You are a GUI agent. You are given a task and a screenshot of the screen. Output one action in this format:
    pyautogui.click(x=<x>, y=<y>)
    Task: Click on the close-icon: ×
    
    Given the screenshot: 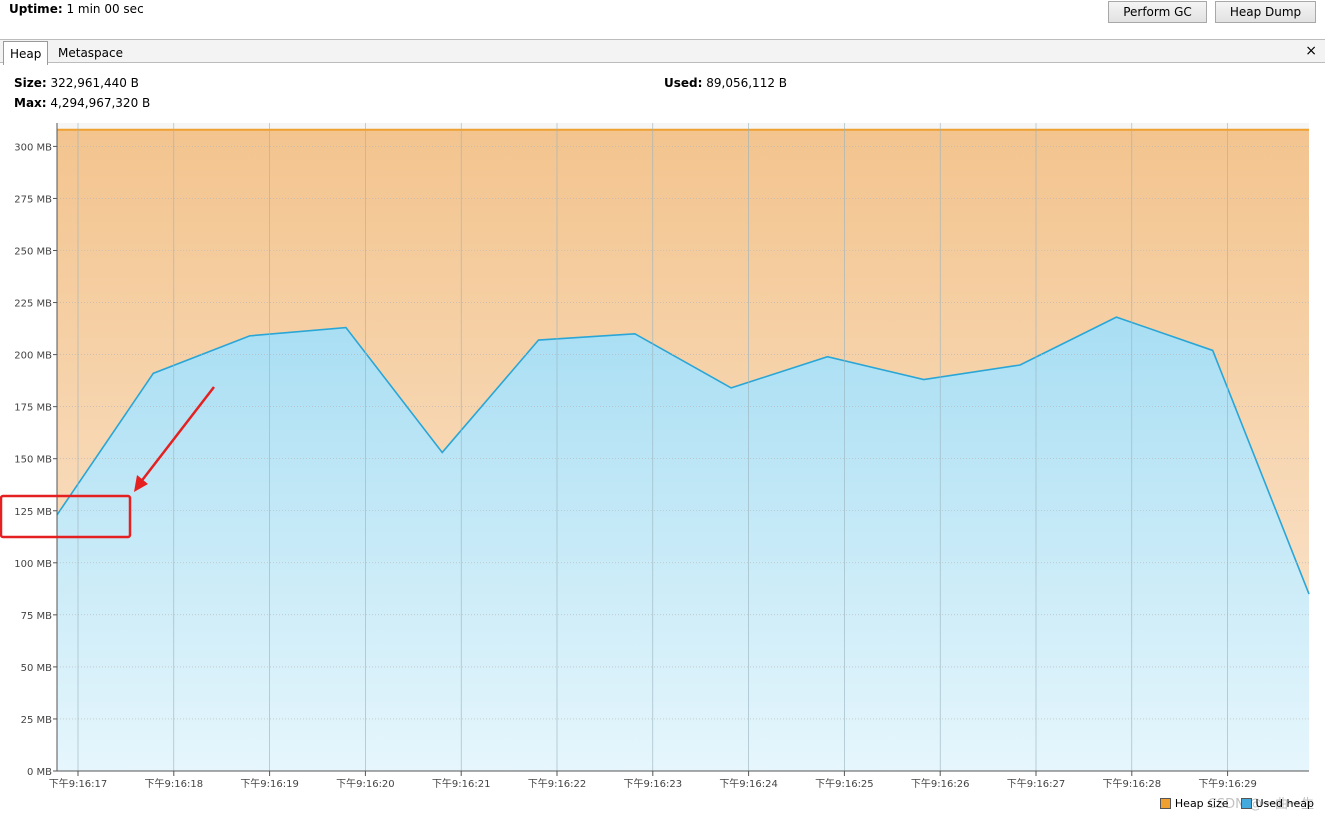 What is the action you would take?
    pyautogui.click(x=1311, y=51)
    